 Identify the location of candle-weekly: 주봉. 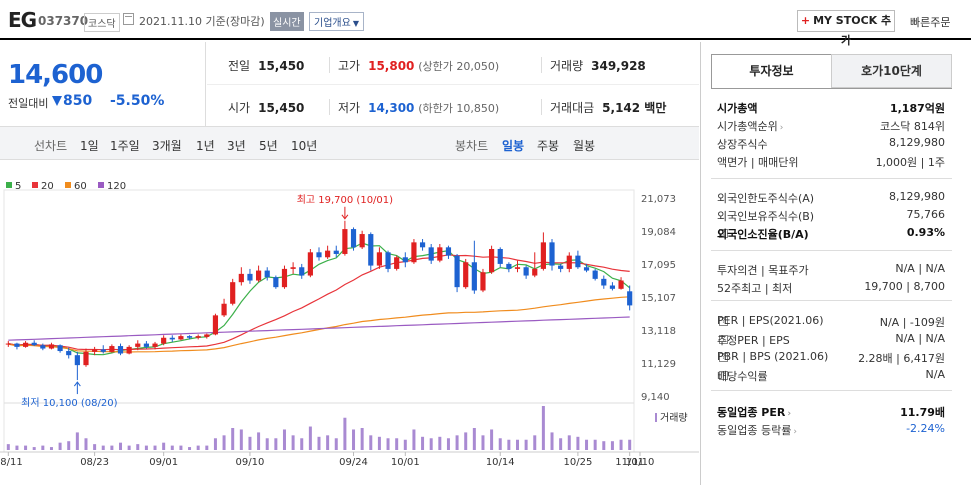
(548, 146).